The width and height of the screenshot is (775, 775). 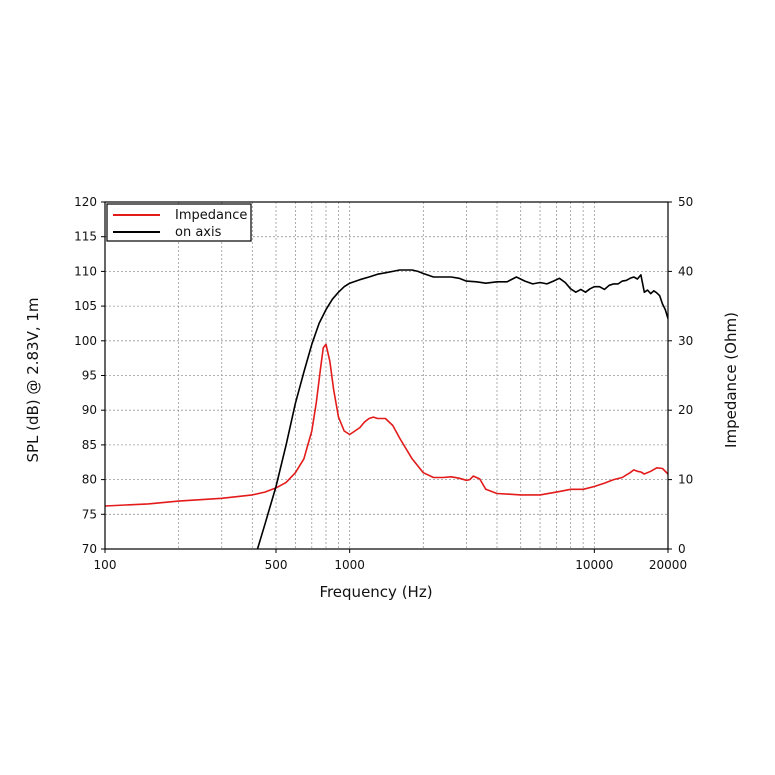 What do you see at coordinates (668, 565) in the screenshot?
I see `x-tick-label: 20000` at bounding box center [668, 565].